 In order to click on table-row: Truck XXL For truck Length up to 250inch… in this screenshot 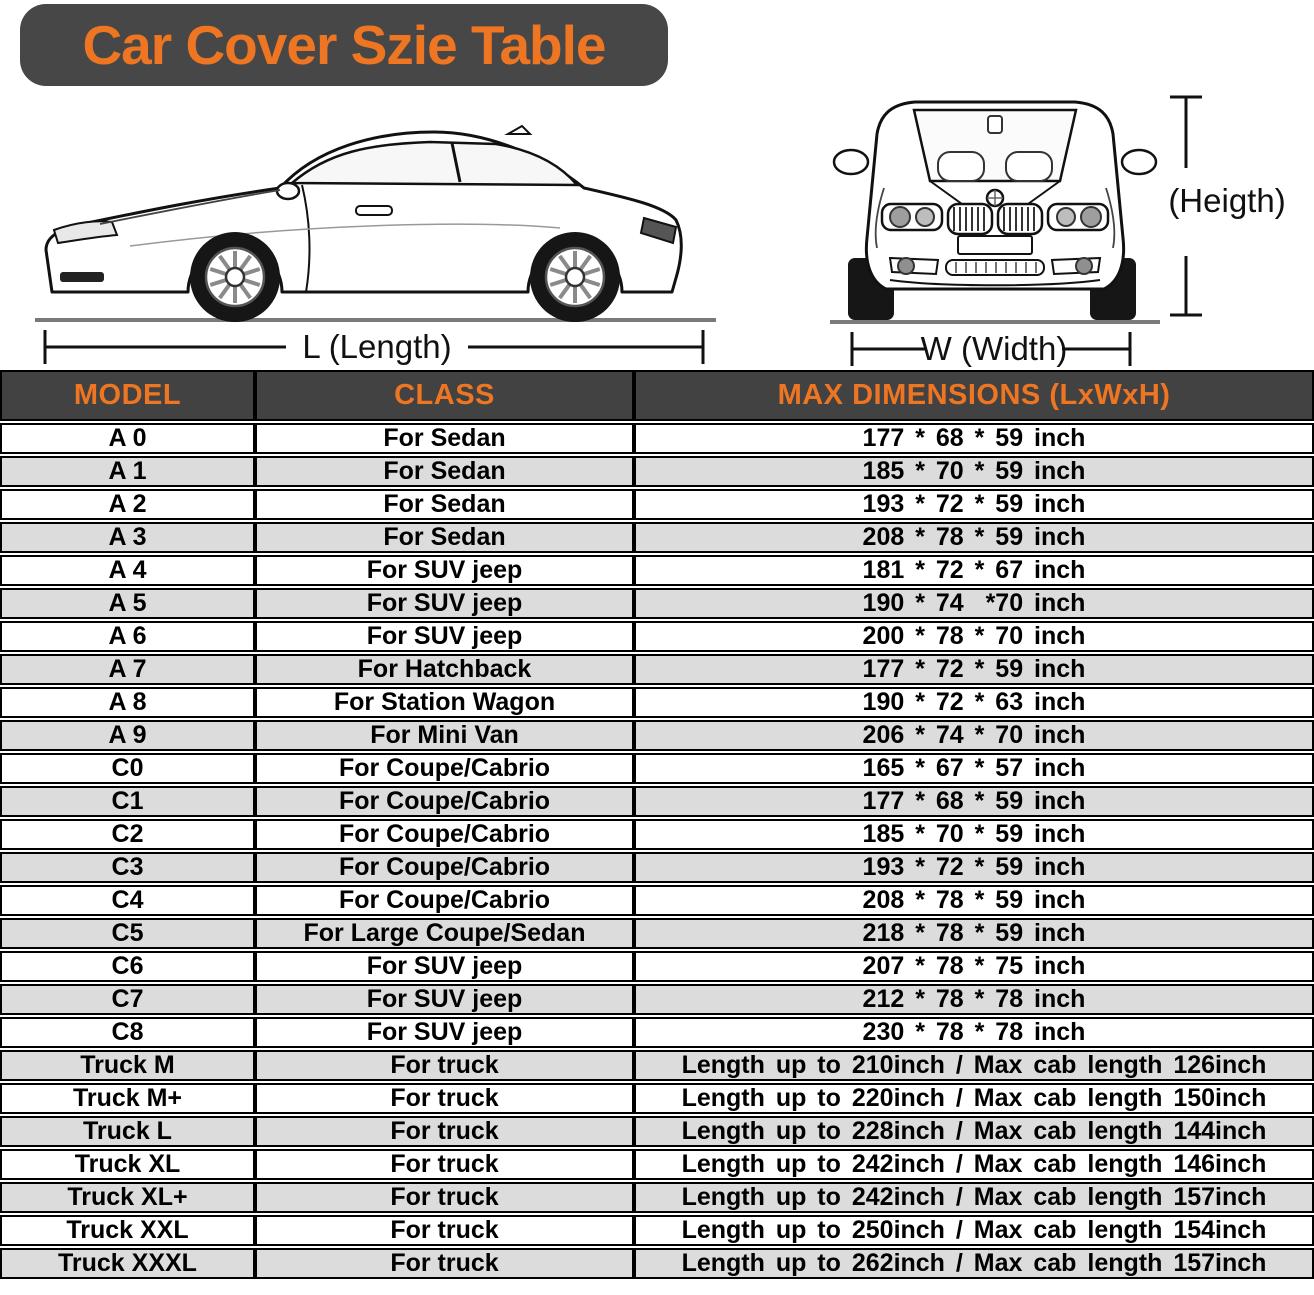, I will do `click(657, 1230)`.